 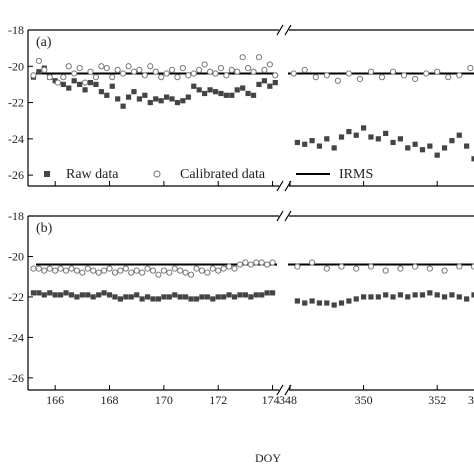 What do you see at coordinates (164, 400) in the screenshot?
I see `x-tick-label: 170` at bounding box center [164, 400].